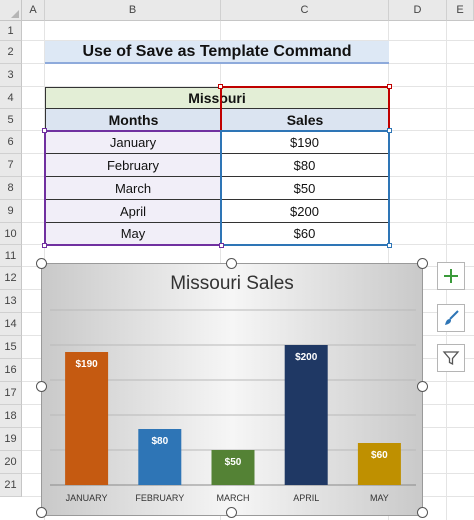 This screenshot has width=474, height=520. I want to click on select-all-corner, so click(11, 10).